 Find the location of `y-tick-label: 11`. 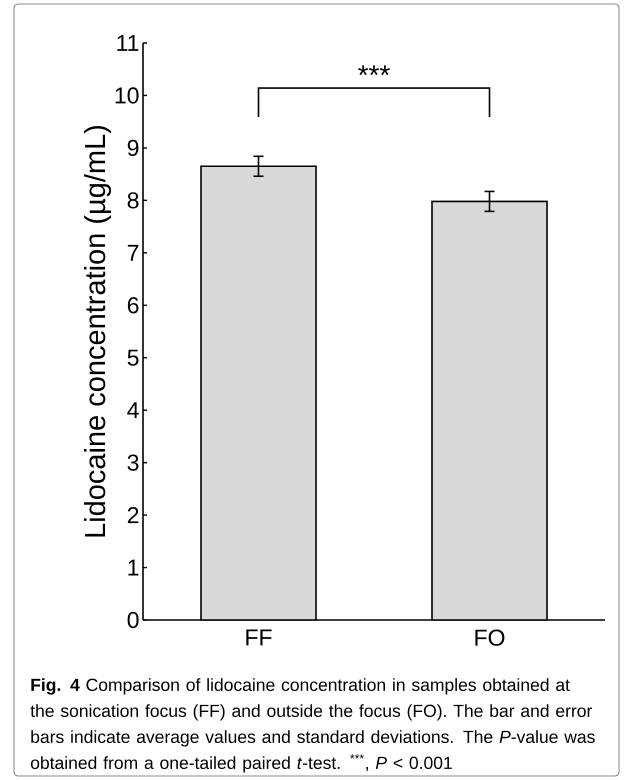

y-tick-label: 11 is located at coordinates (127, 43).